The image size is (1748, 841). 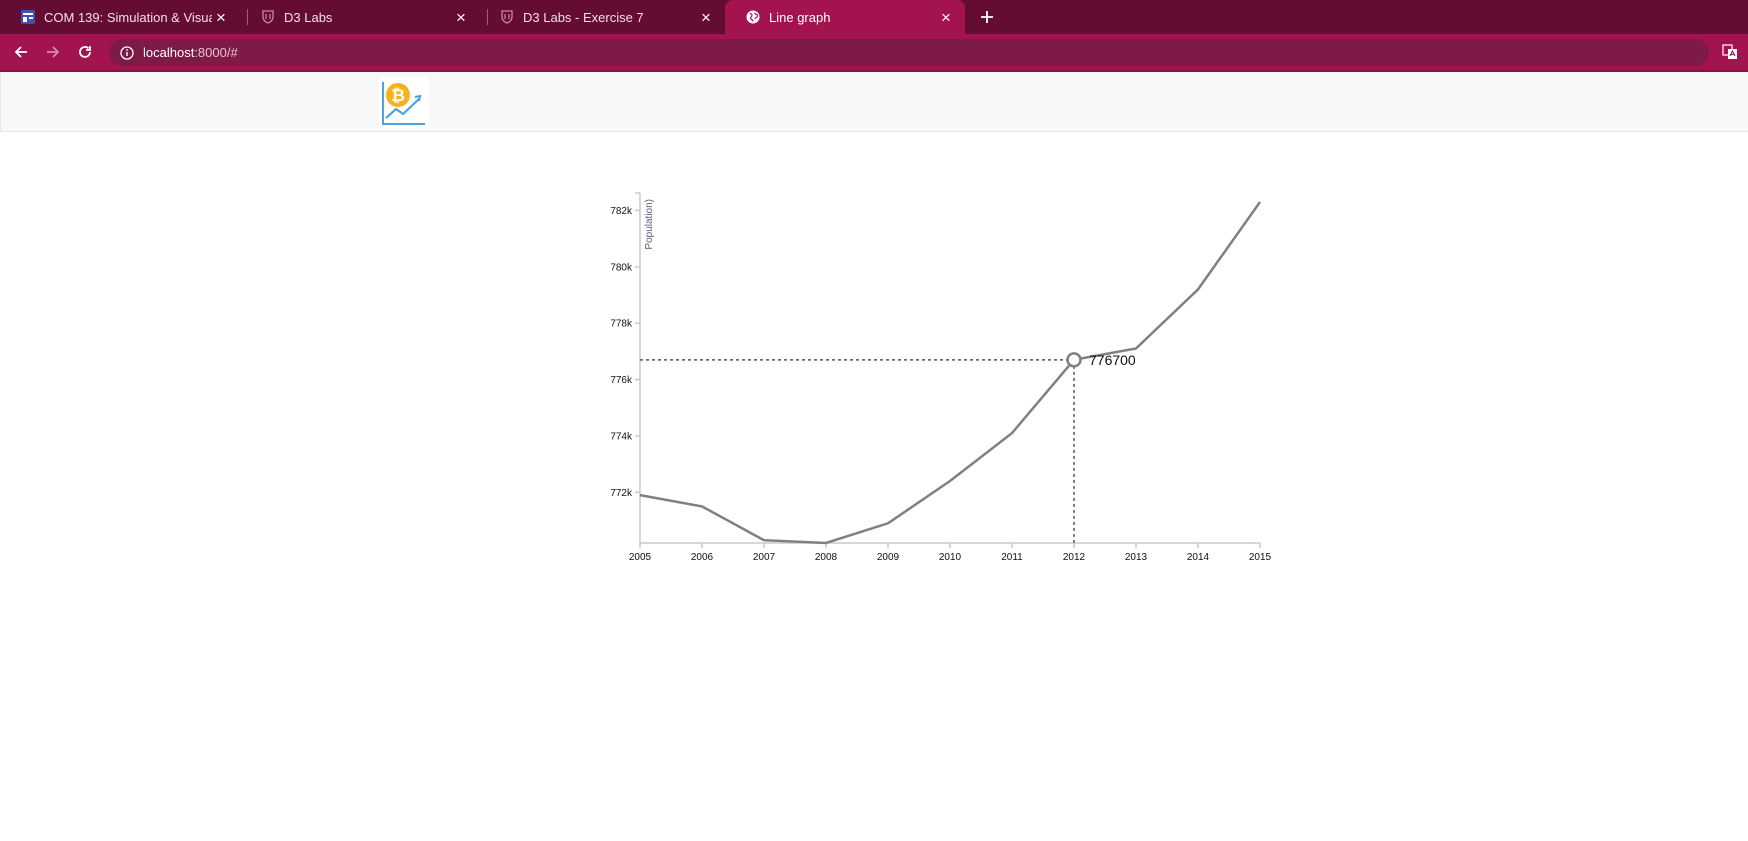 I want to click on back-button, so click(x=21, y=52).